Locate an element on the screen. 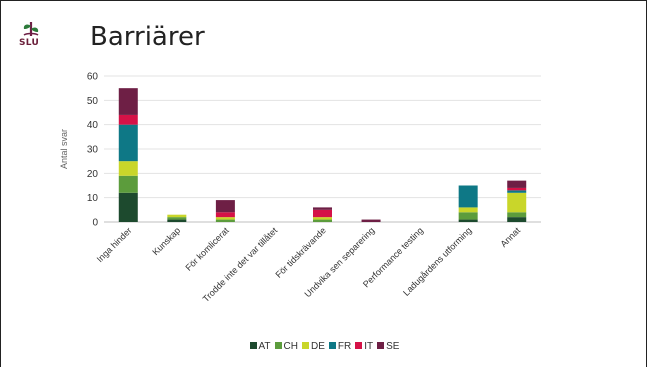  legend-label: IT is located at coordinates (369, 346).